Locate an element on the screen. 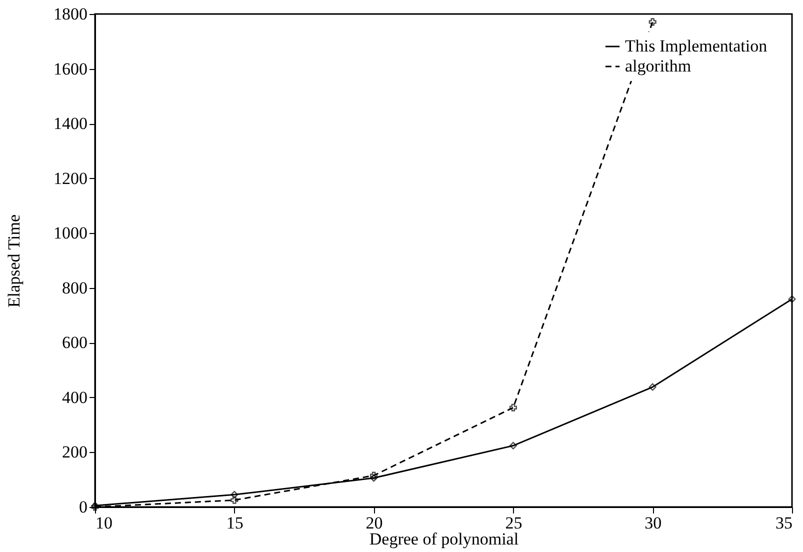 The width and height of the screenshot is (803, 552). x-tick-label: 20 is located at coordinates (374, 523).